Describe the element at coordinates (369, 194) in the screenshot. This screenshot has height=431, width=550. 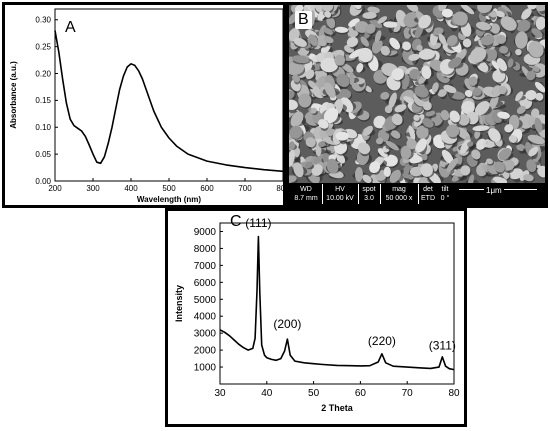
I see `sem-spot: spot 3.0` at that location.